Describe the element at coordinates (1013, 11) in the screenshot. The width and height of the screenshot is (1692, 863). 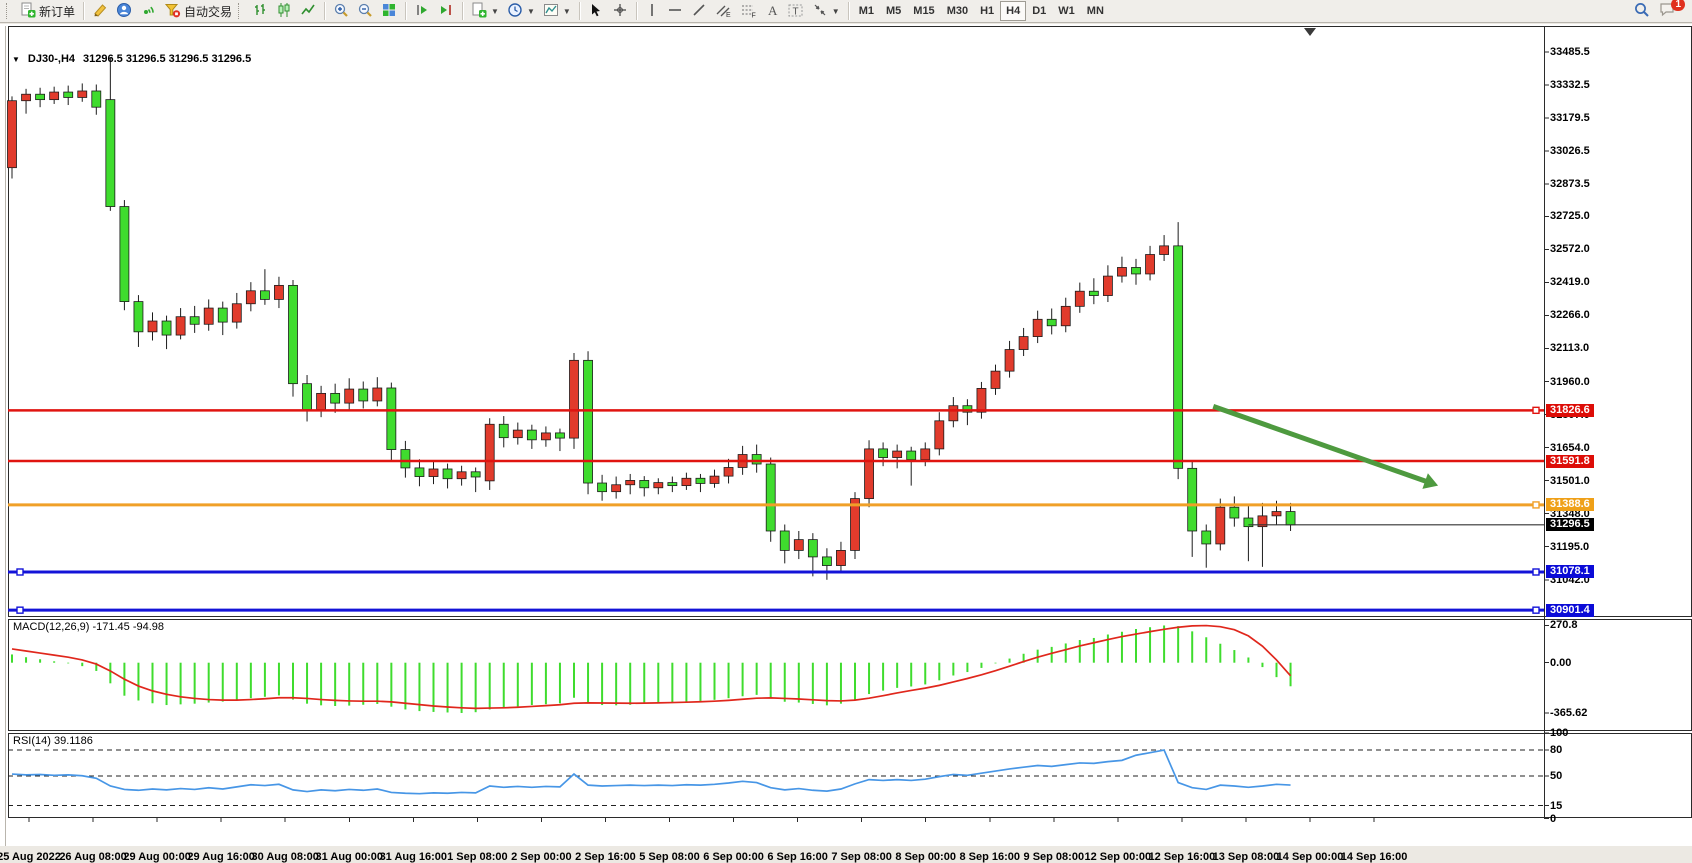
I see `timeframe-h4: H4` at that location.